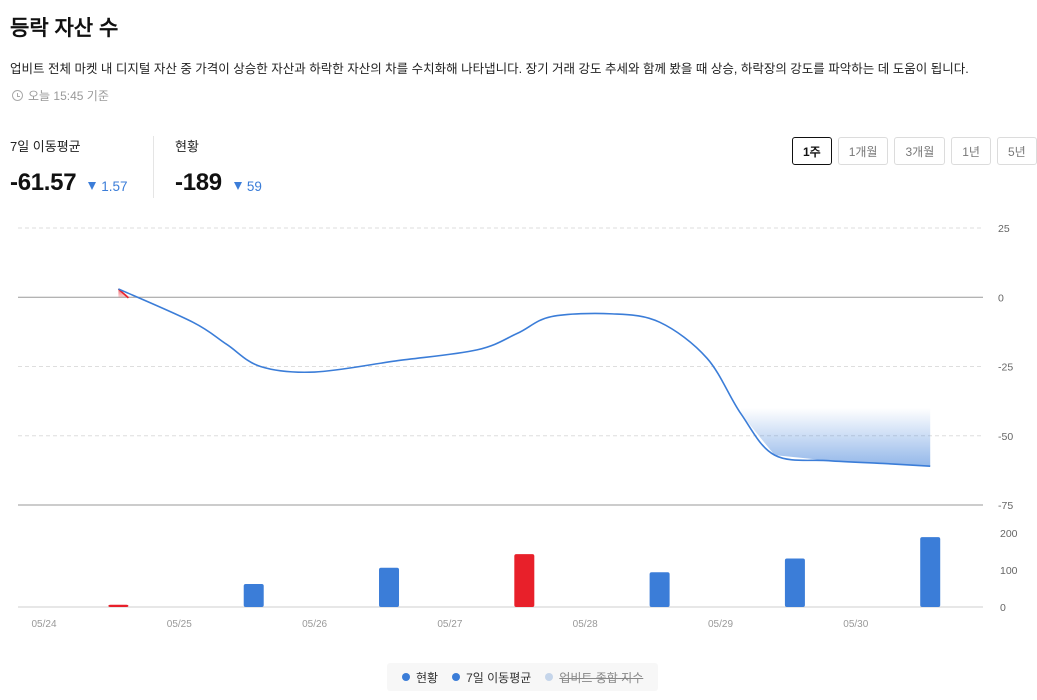 Image resolution: width=1037 pixels, height=700 pixels. Describe the element at coordinates (499, 677) in the screenshot. I see `legend-label: 7일 이동평균` at that location.